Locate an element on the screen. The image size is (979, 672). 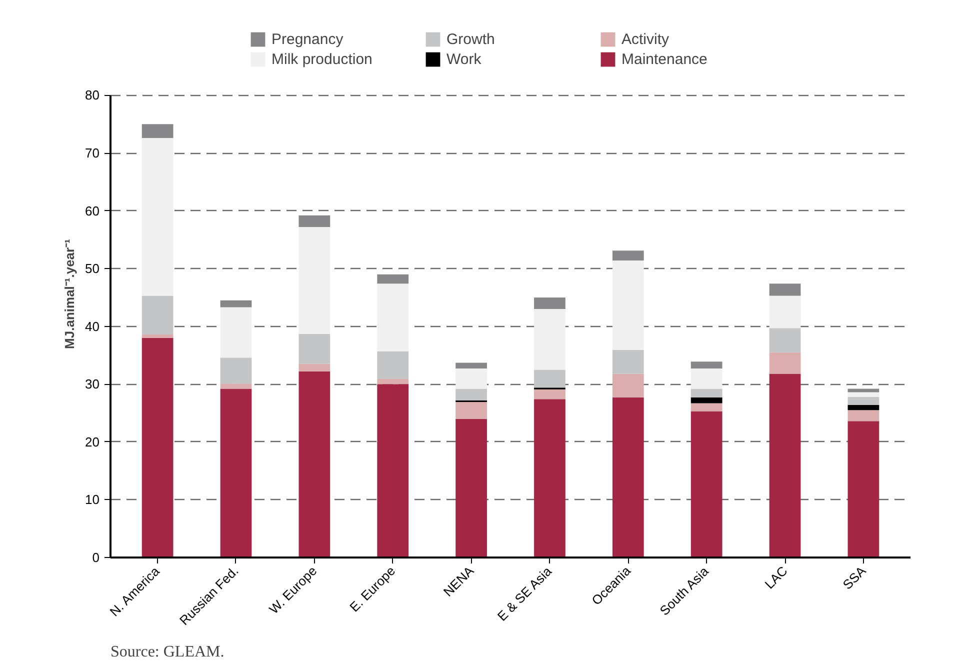
y-tick-label: 50 is located at coordinates (92, 268).